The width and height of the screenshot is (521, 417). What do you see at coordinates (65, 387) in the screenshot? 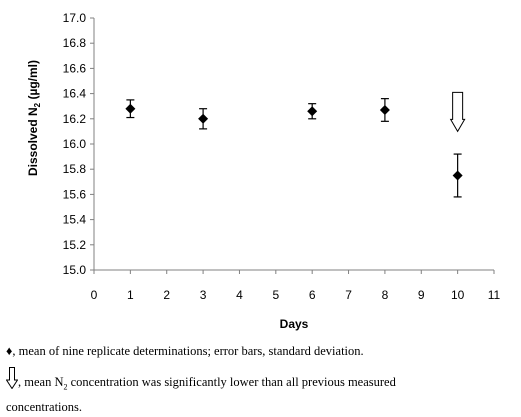
I see `caption-subscript: 2` at bounding box center [65, 387].